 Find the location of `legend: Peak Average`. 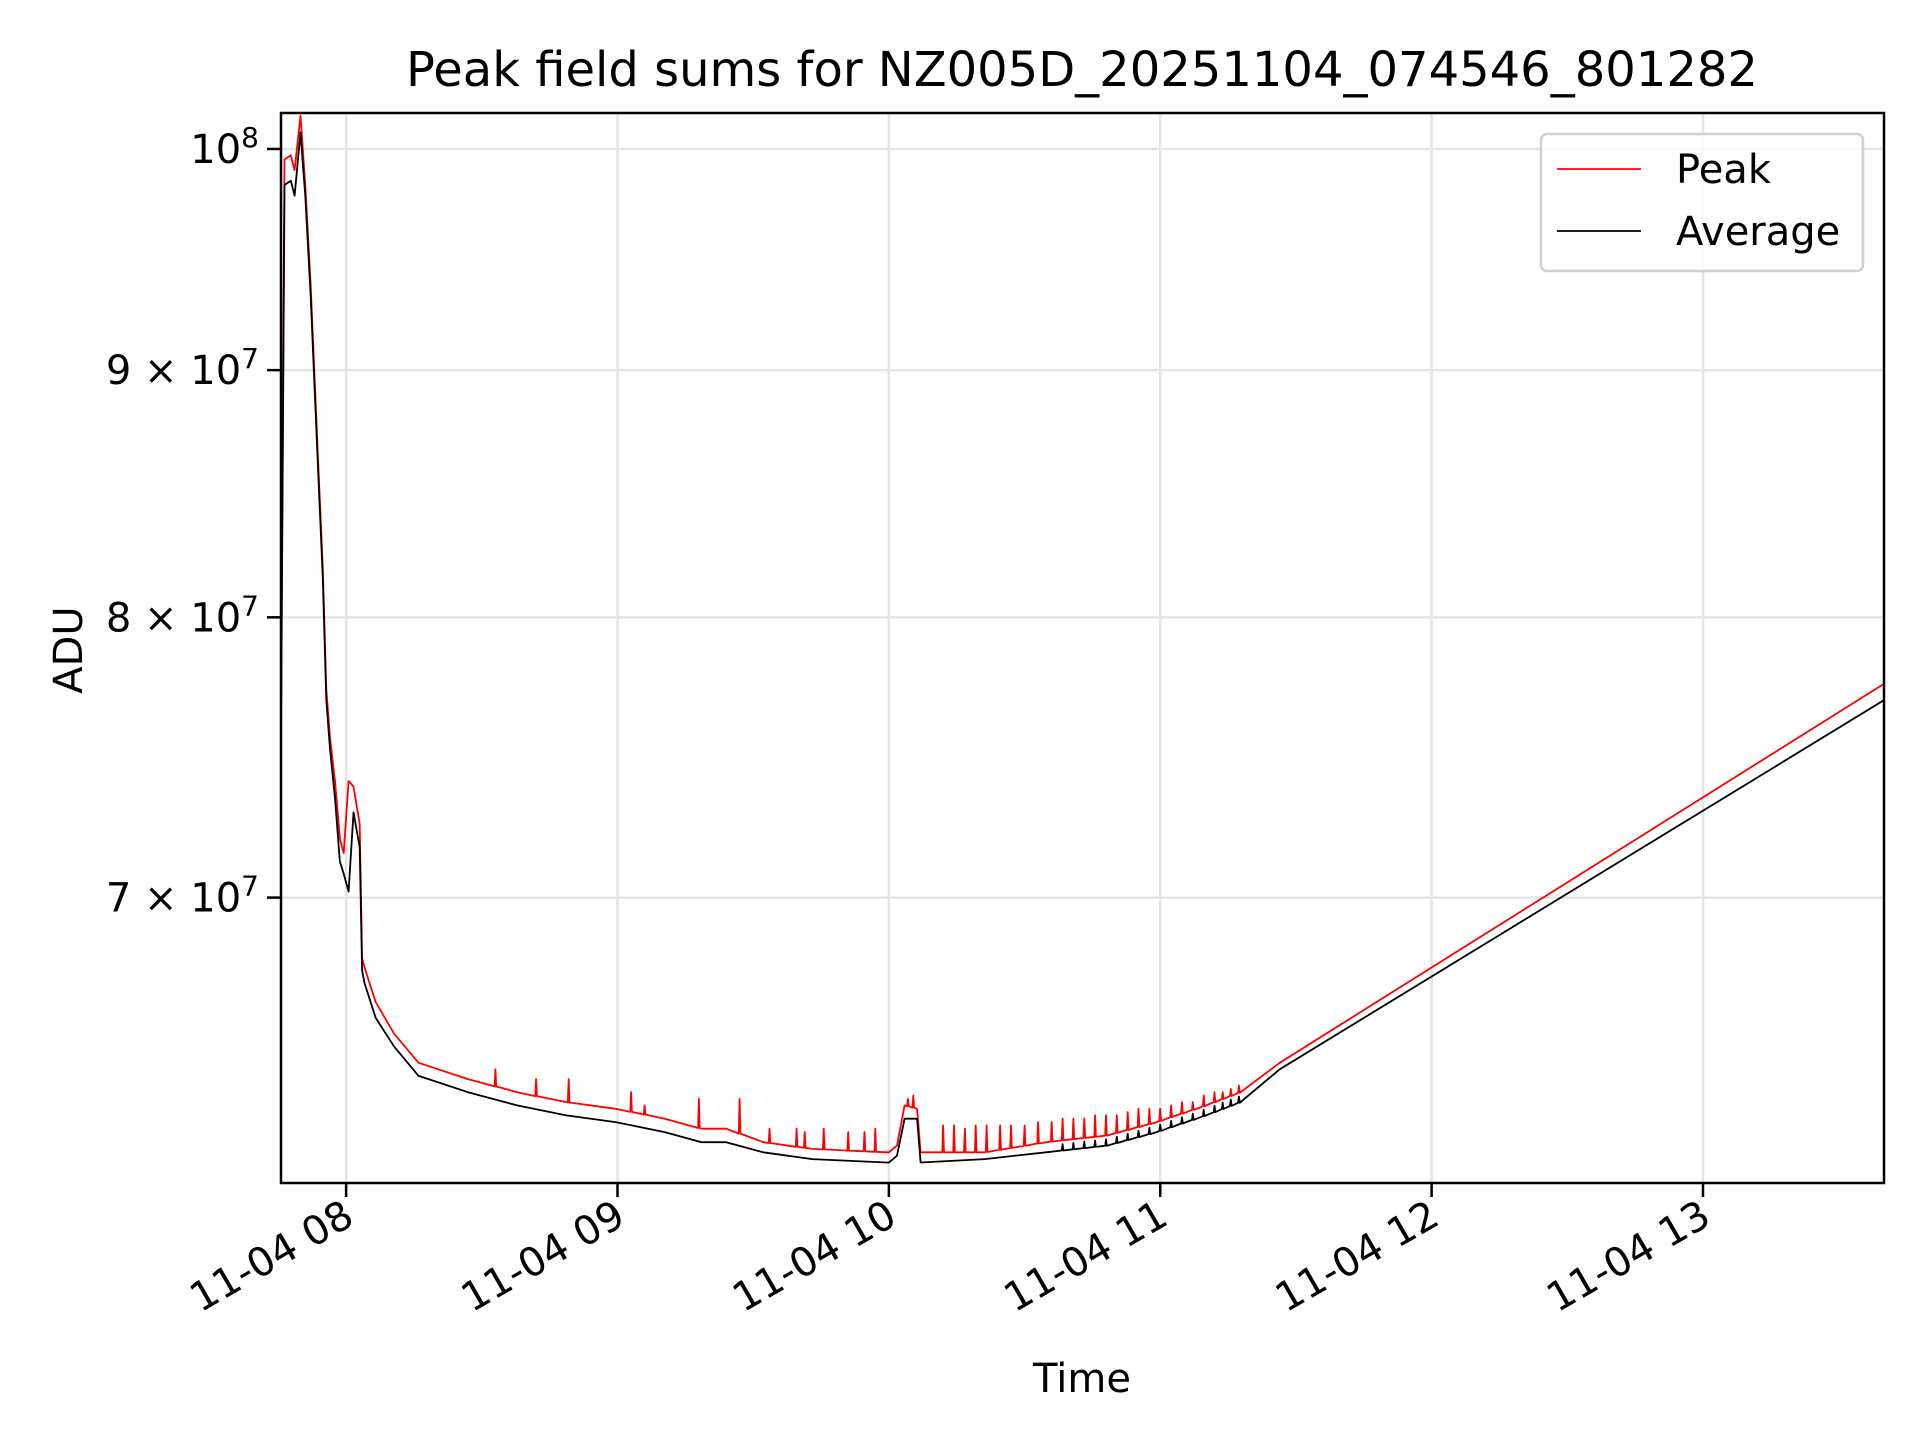

legend: Peak Average is located at coordinates (1702, 202).